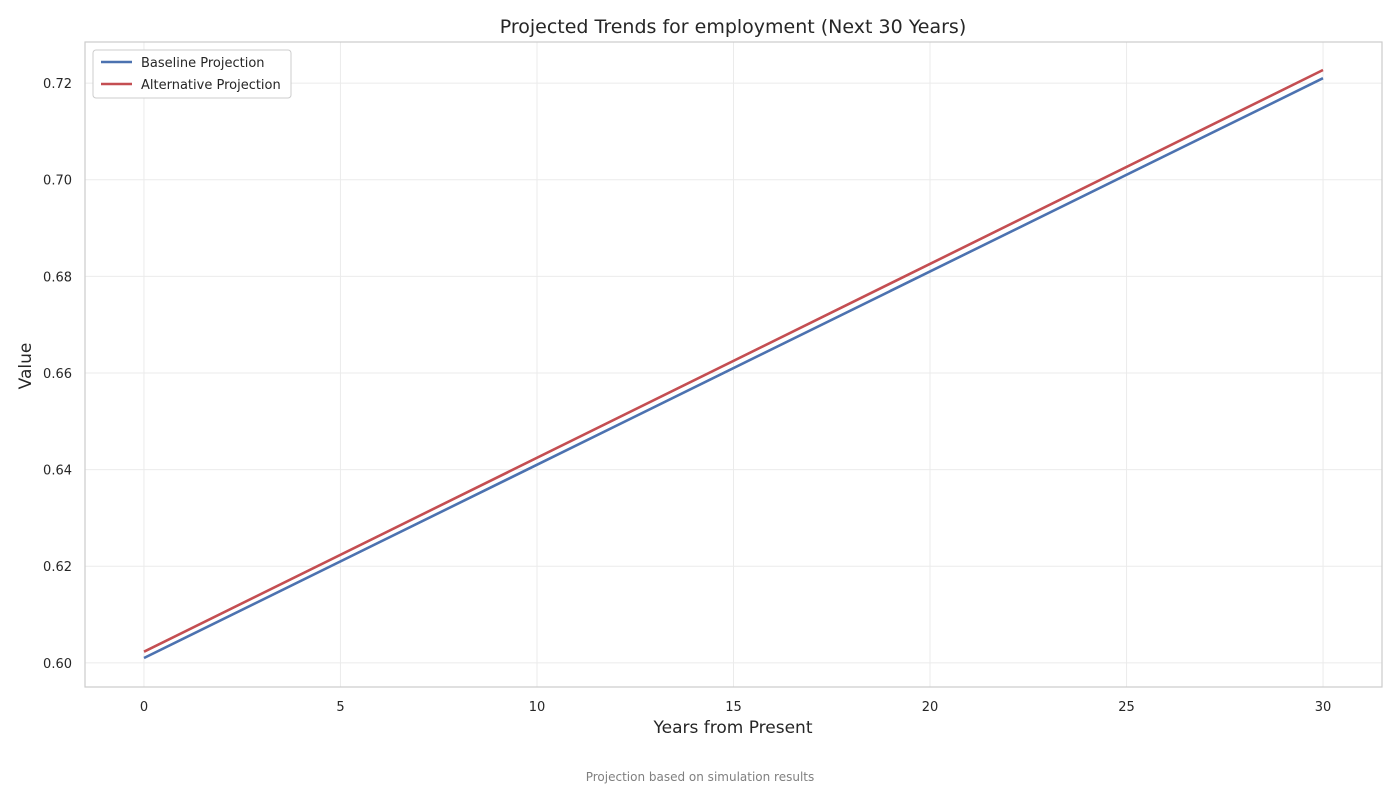 The image size is (1400, 800). I want to click on y-tick-label: 0.64, so click(57, 471).